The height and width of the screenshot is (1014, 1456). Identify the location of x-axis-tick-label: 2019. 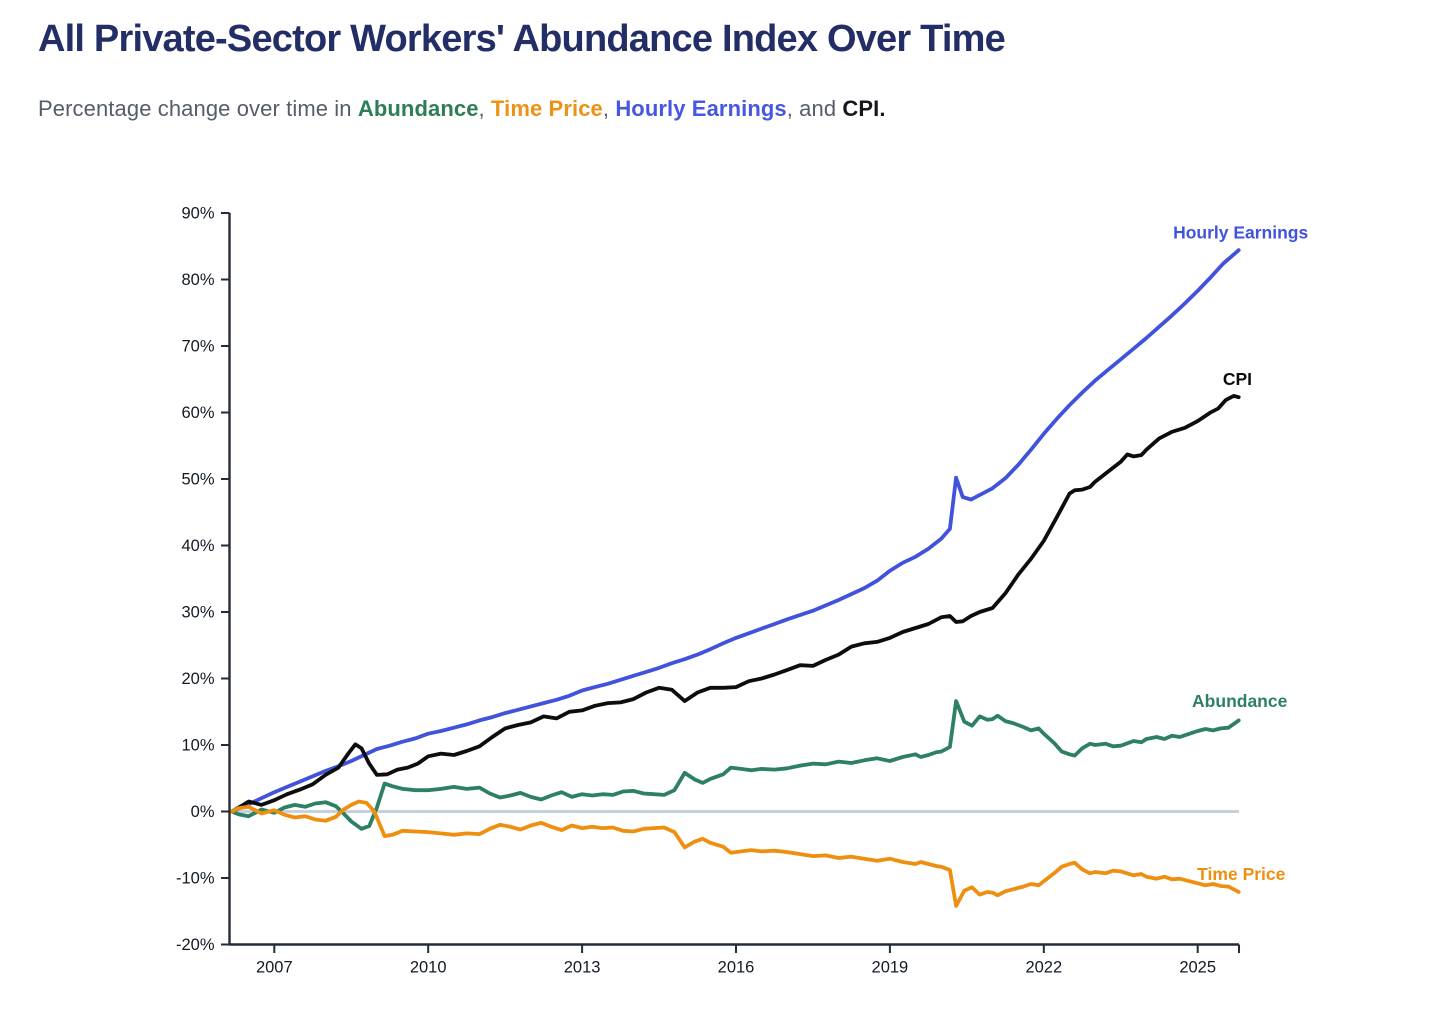
(890, 968).